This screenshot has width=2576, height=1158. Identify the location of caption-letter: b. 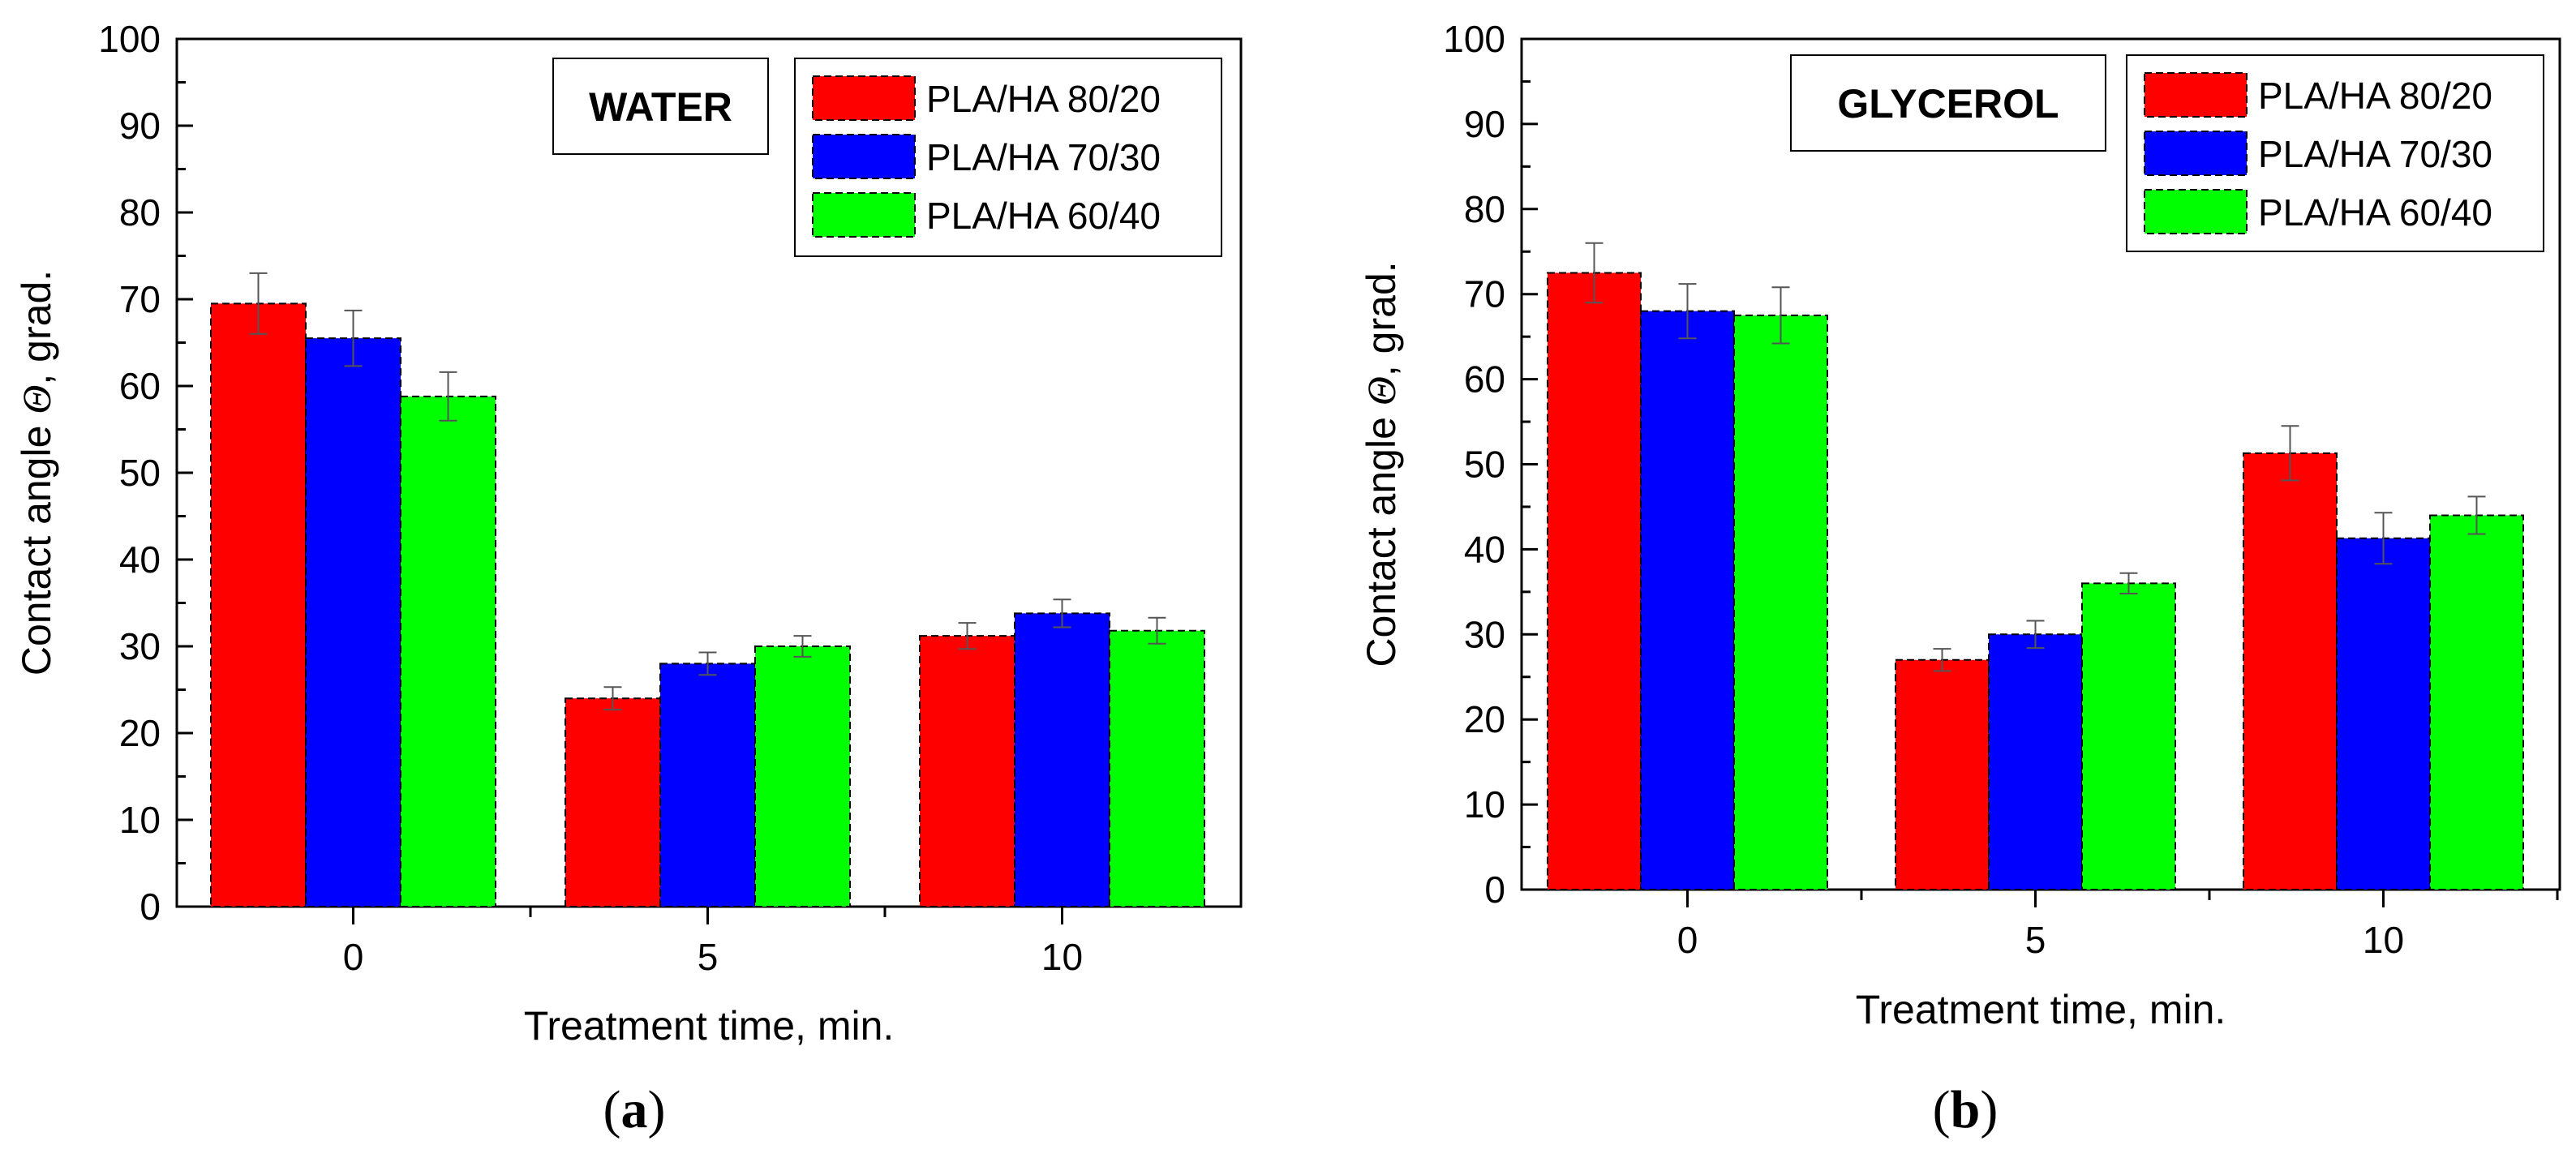
(1966, 1109).